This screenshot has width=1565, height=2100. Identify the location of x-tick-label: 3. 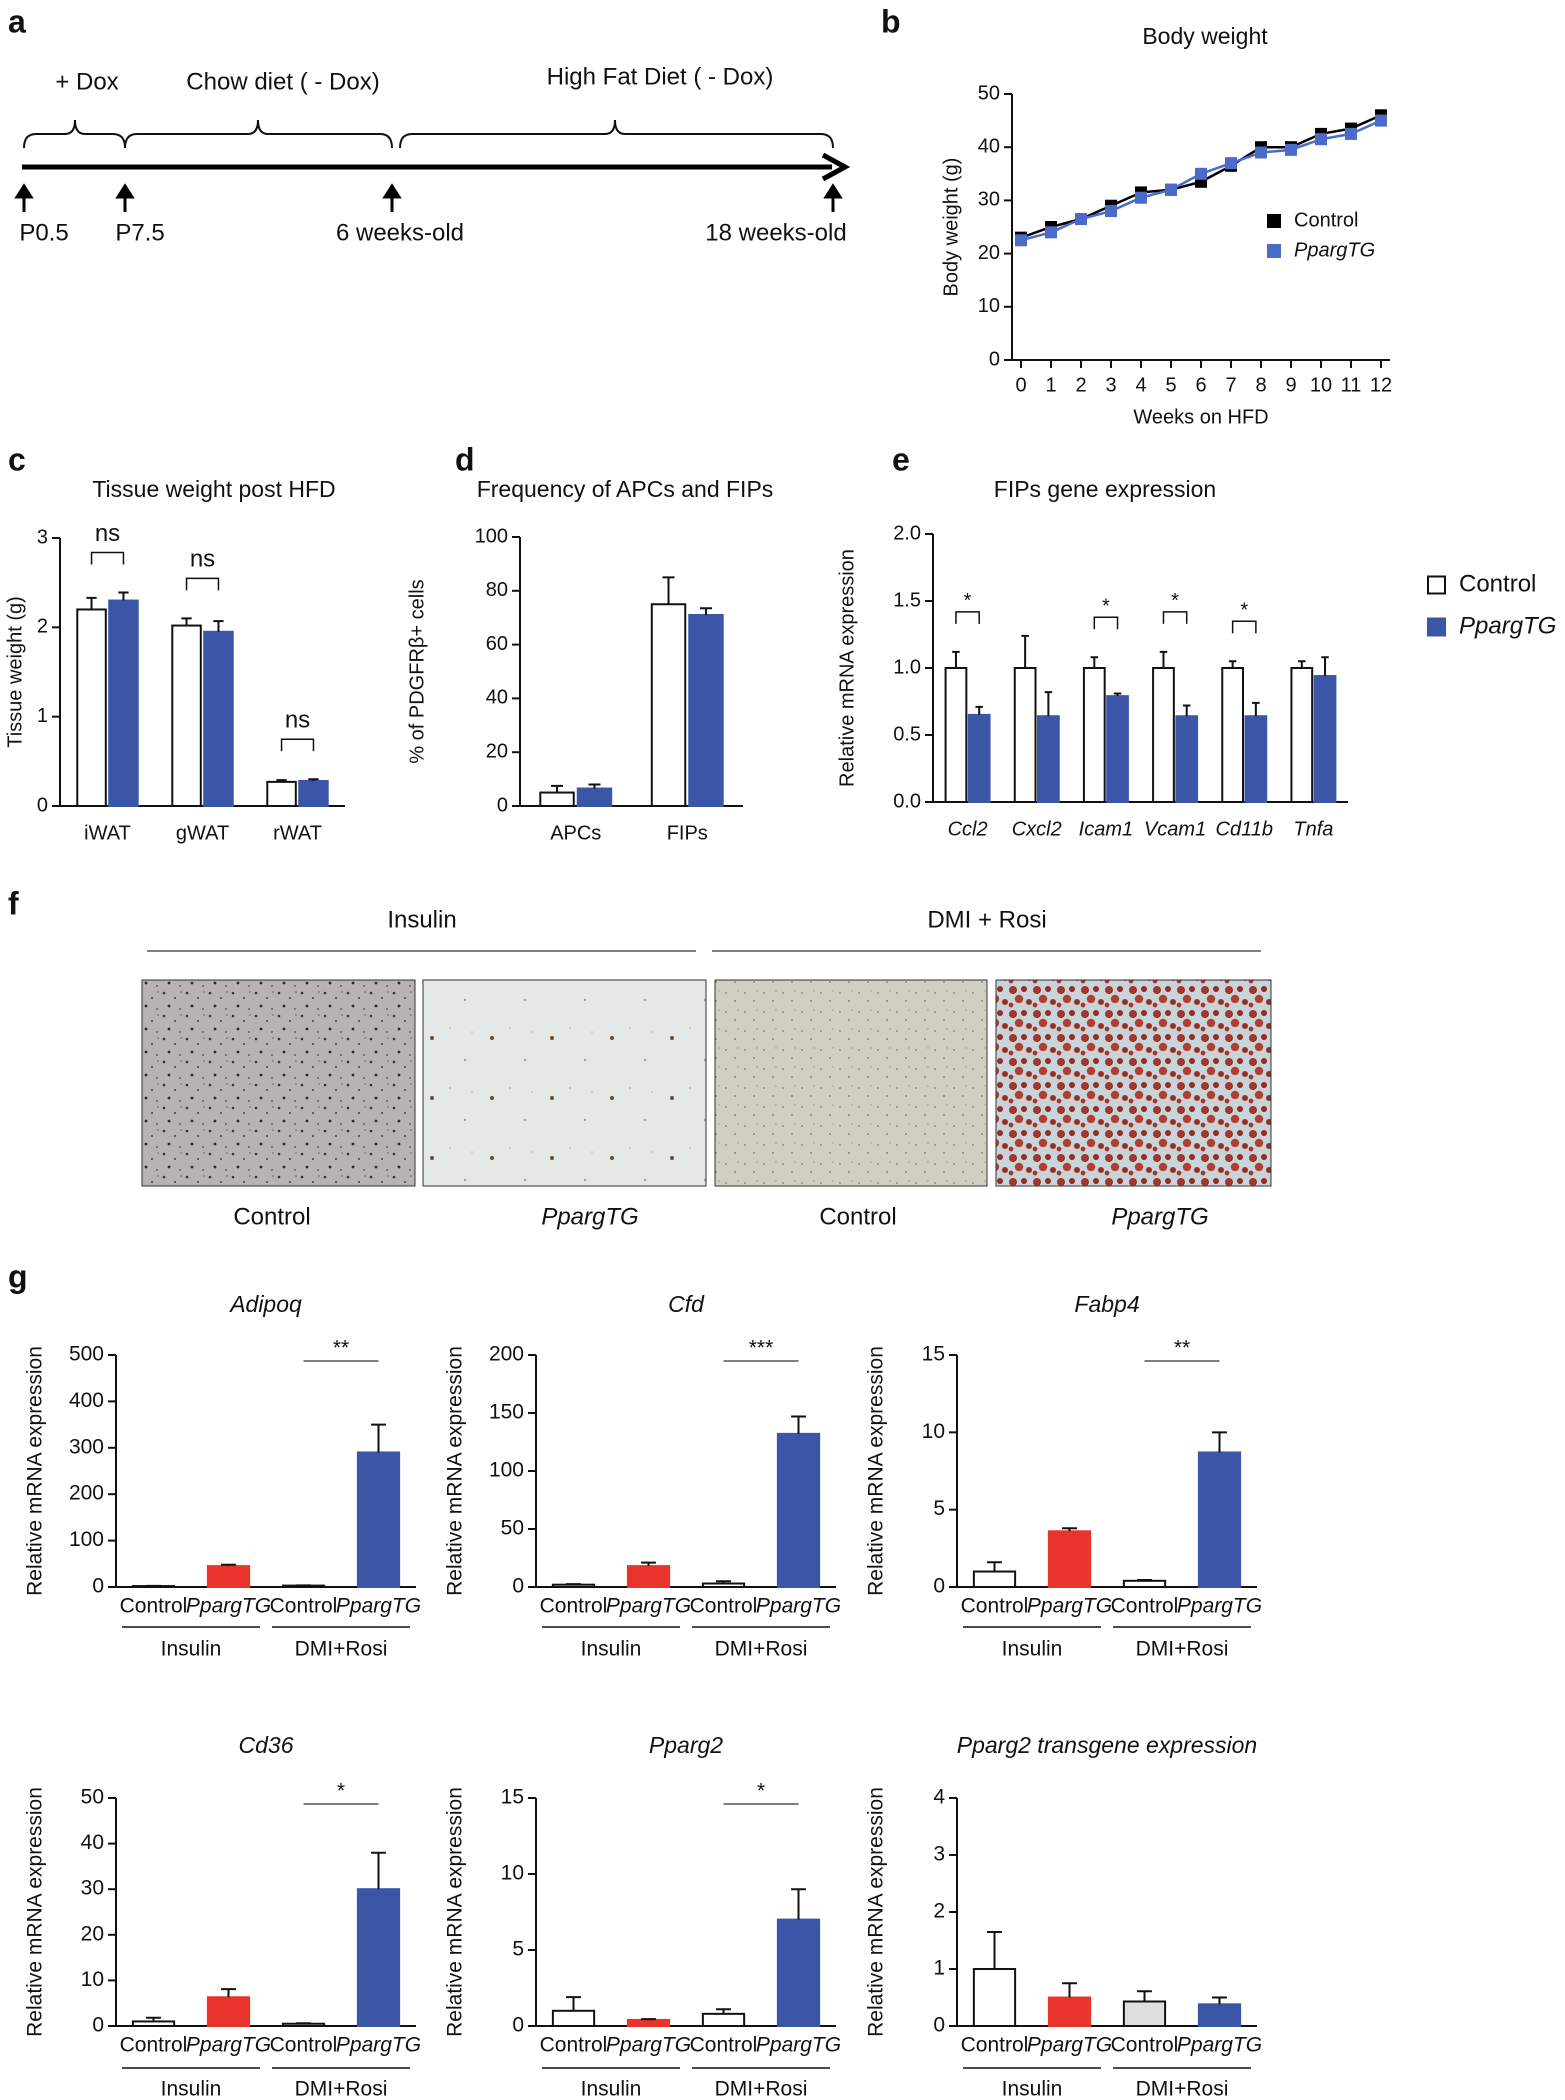
(1110, 385).